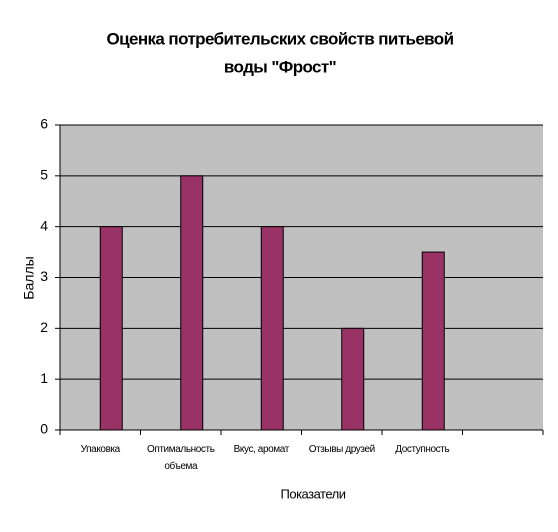 This screenshot has width=558, height=532. What do you see at coordinates (44, 327) in the screenshot?
I see `y-tick-label: 2` at bounding box center [44, 327].